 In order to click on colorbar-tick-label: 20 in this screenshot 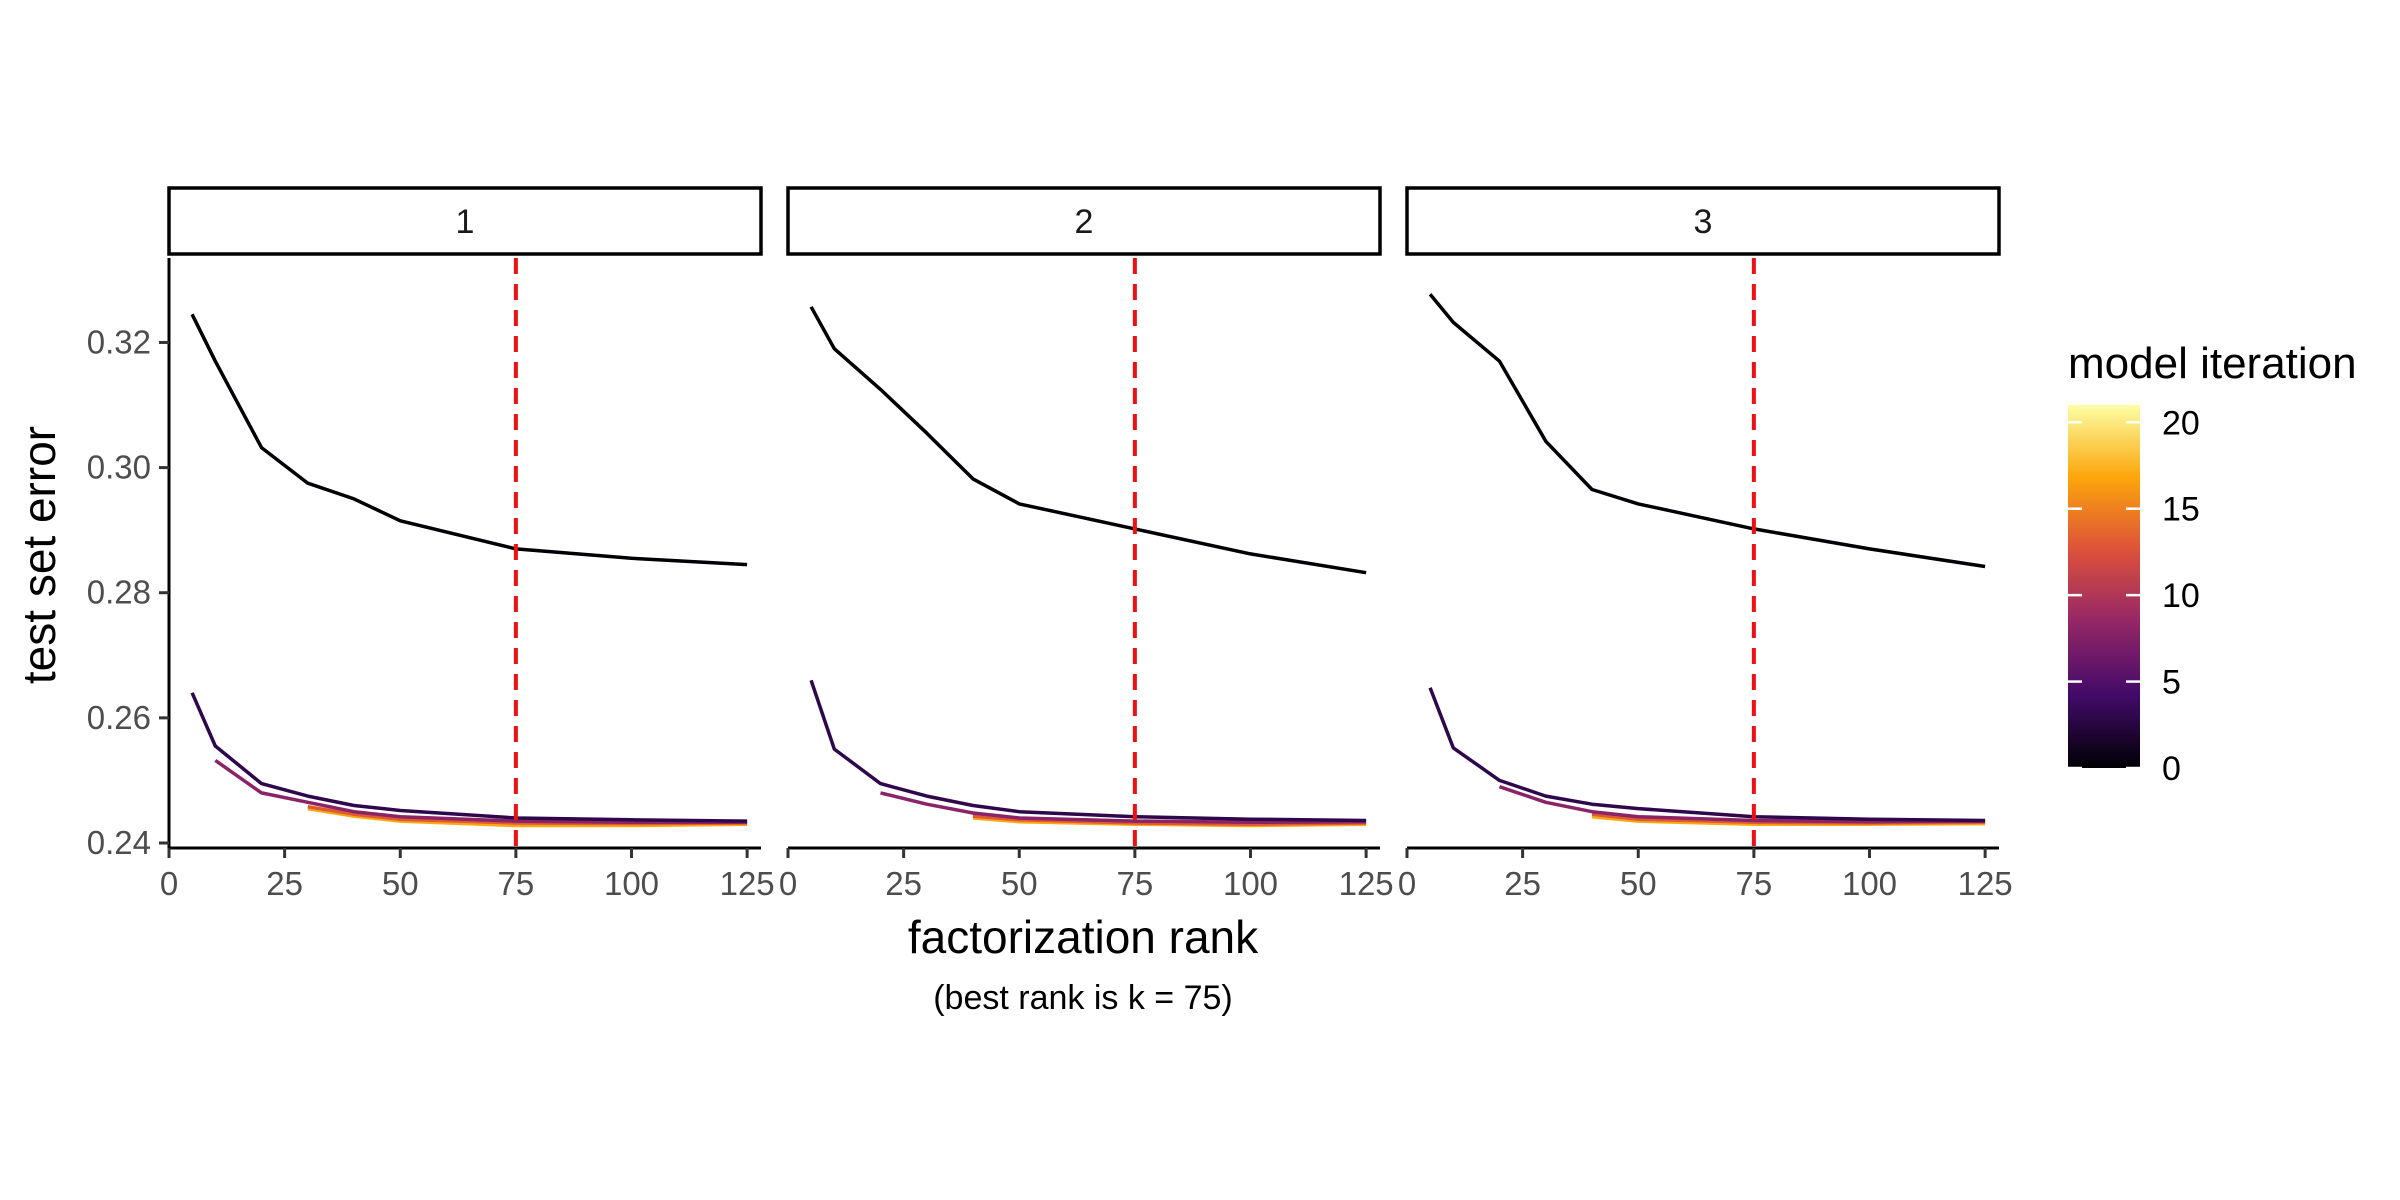, I will do `click(2181, 423)`.